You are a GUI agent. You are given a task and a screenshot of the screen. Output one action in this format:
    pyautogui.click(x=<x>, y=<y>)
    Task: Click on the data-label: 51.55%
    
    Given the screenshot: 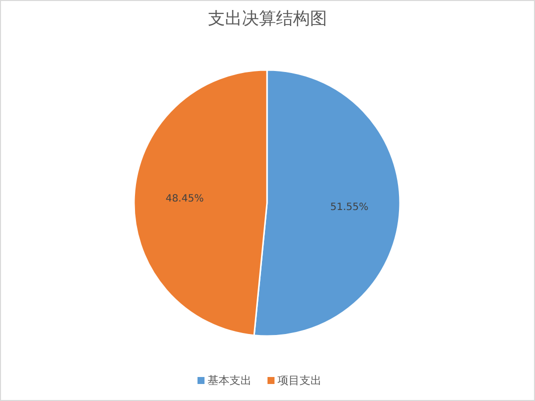 What is the action you would take?
    pyautogui.click(x=349, y=207)
    